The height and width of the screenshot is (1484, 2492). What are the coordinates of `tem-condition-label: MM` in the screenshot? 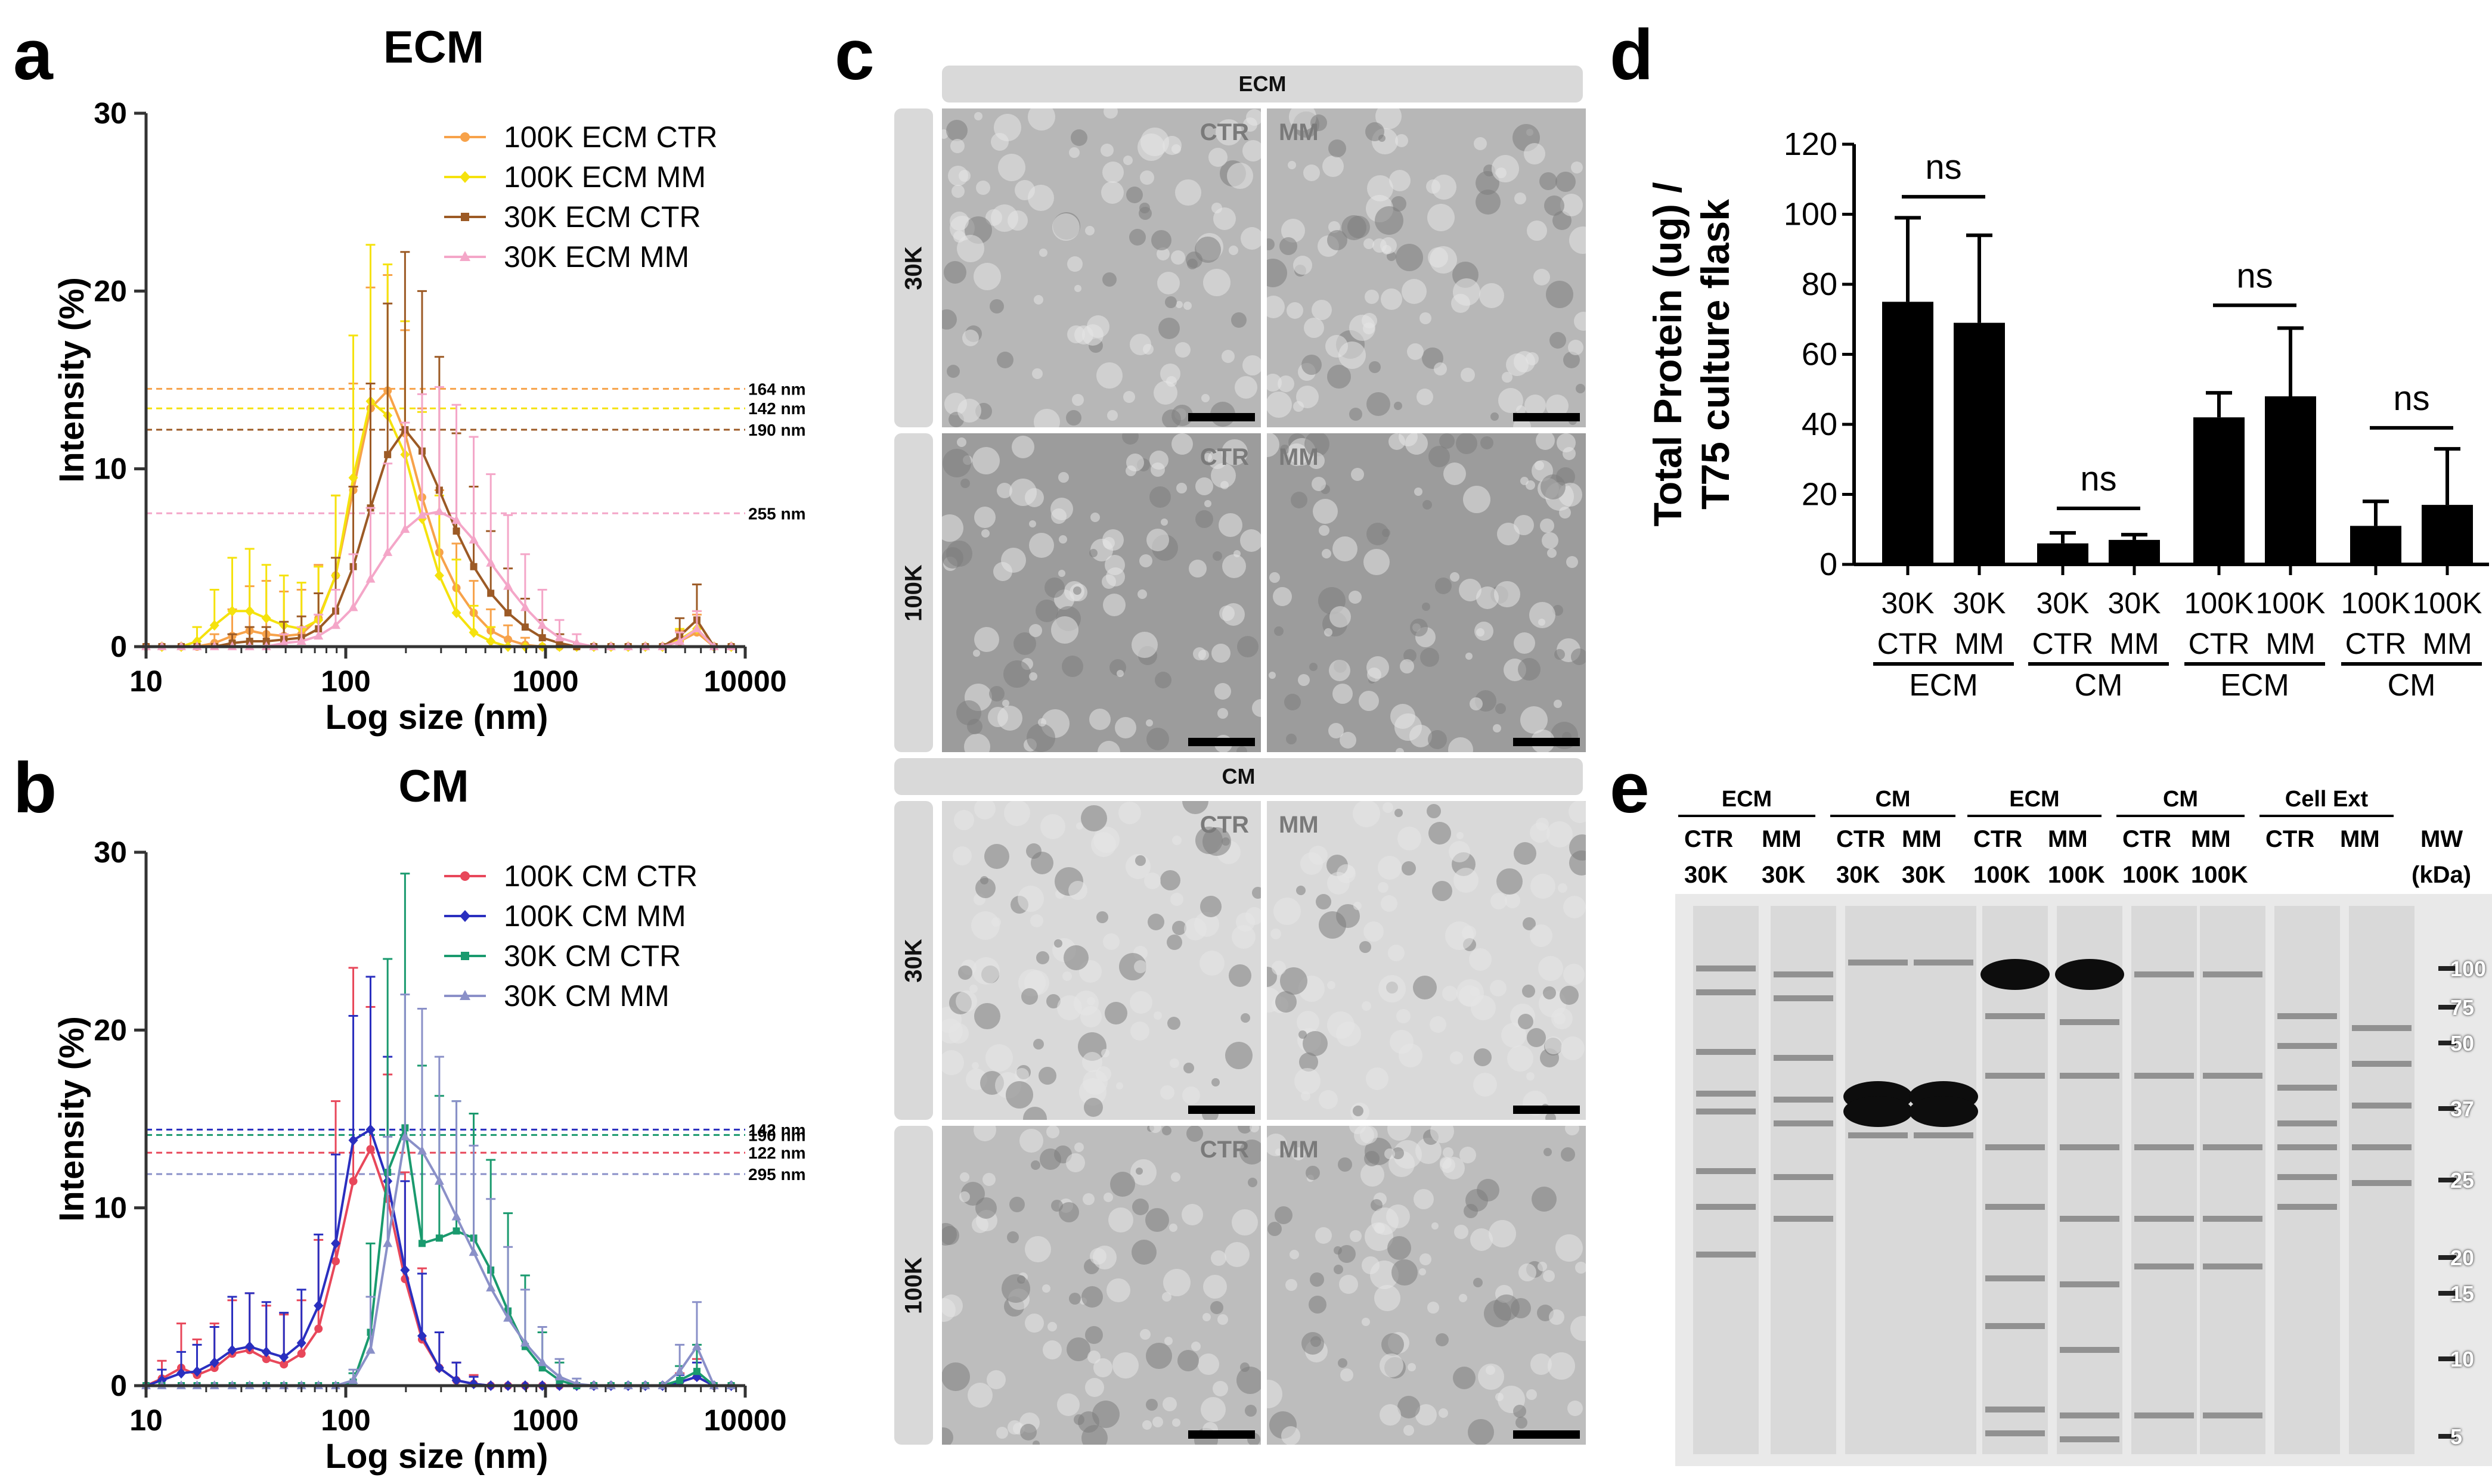 It's located at (1299, 825).